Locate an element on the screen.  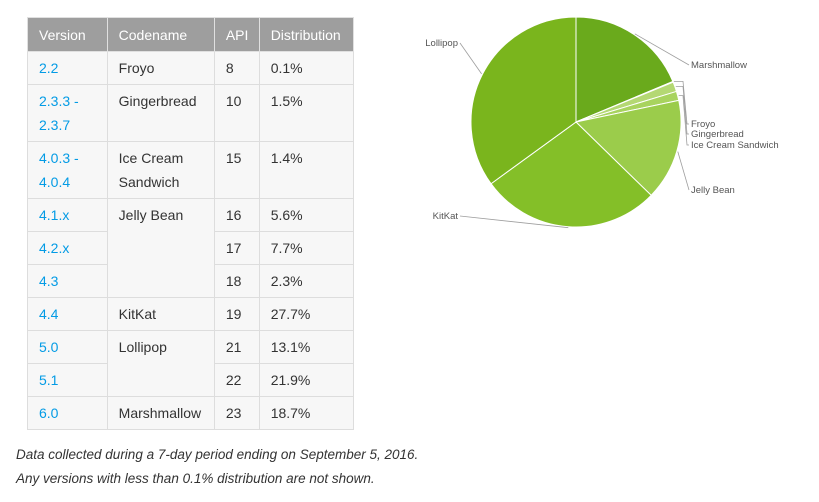
distribution-cell: 2.3% is located at coordinates (306, 281).